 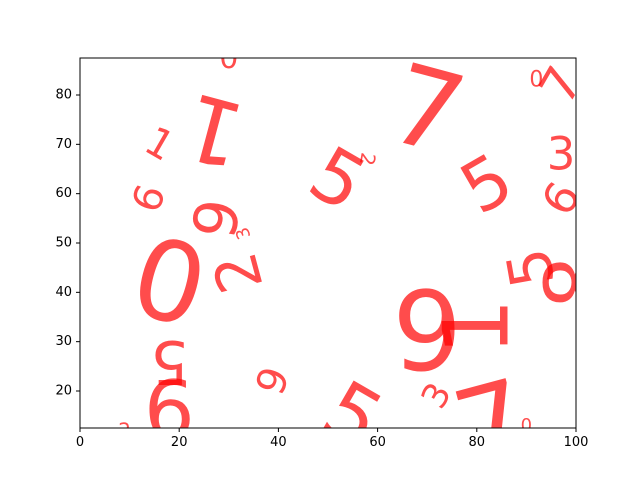 I want to click on data-point-0: 0, so click(x=228, y=55).